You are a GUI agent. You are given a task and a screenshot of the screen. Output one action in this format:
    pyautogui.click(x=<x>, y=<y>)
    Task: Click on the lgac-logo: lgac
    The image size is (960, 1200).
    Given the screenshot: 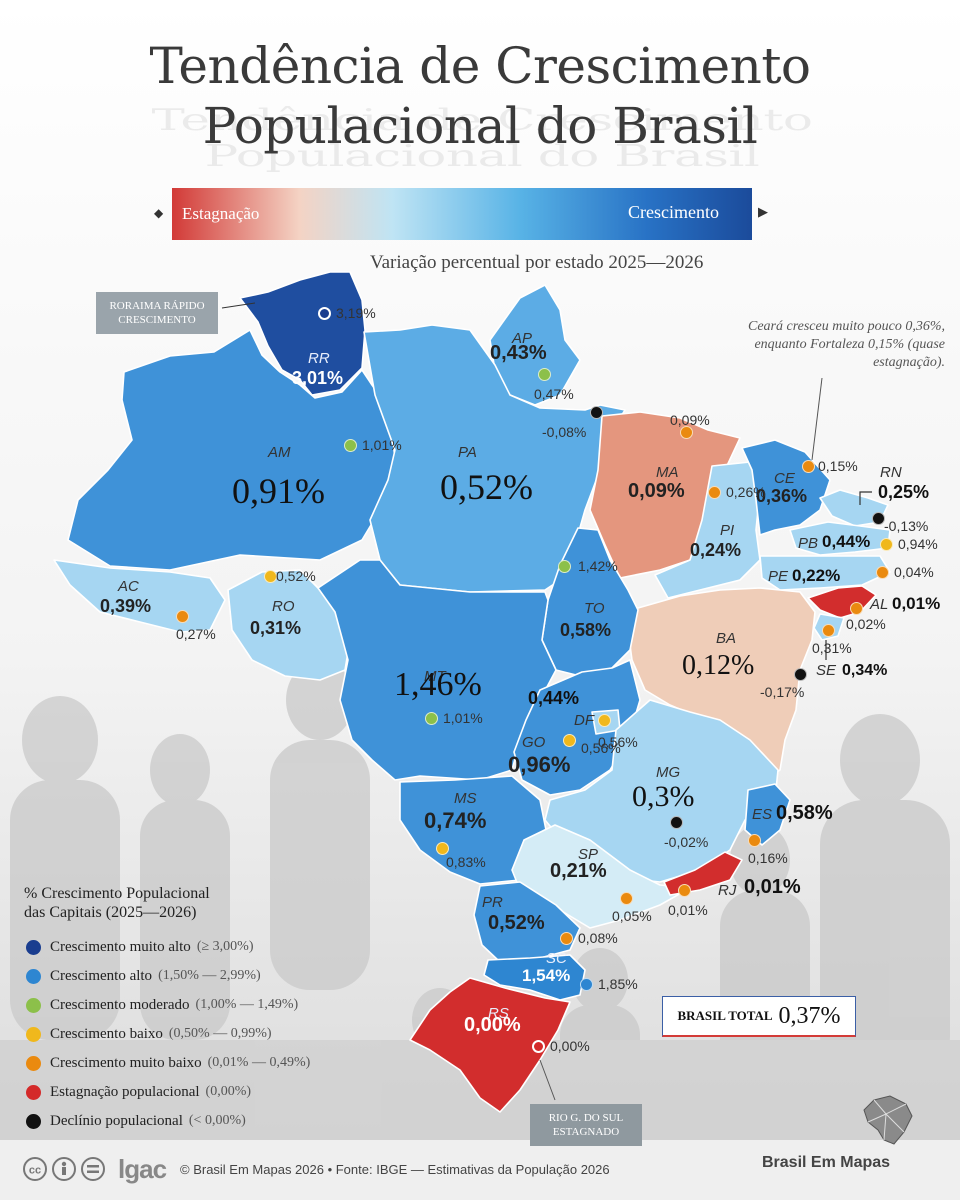 What is the action you would take?
    pyautogui.click(x=142, y=1169)
    